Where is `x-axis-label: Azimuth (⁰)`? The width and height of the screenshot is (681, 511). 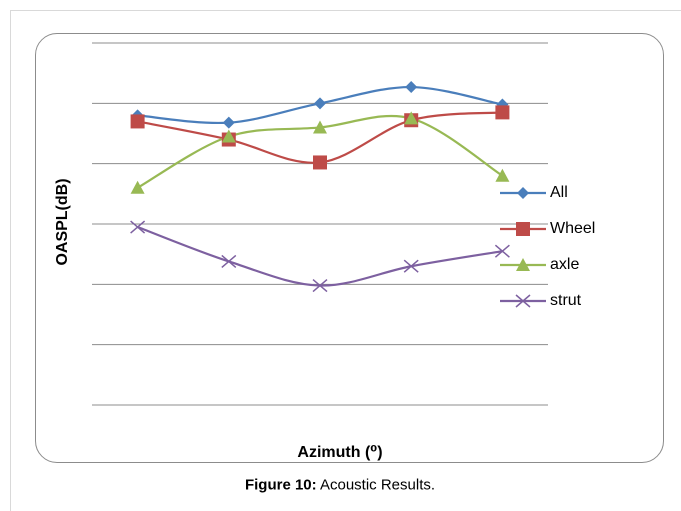
x-axis-label: Azimuth (⁰) is located at coordinates (340, 452).